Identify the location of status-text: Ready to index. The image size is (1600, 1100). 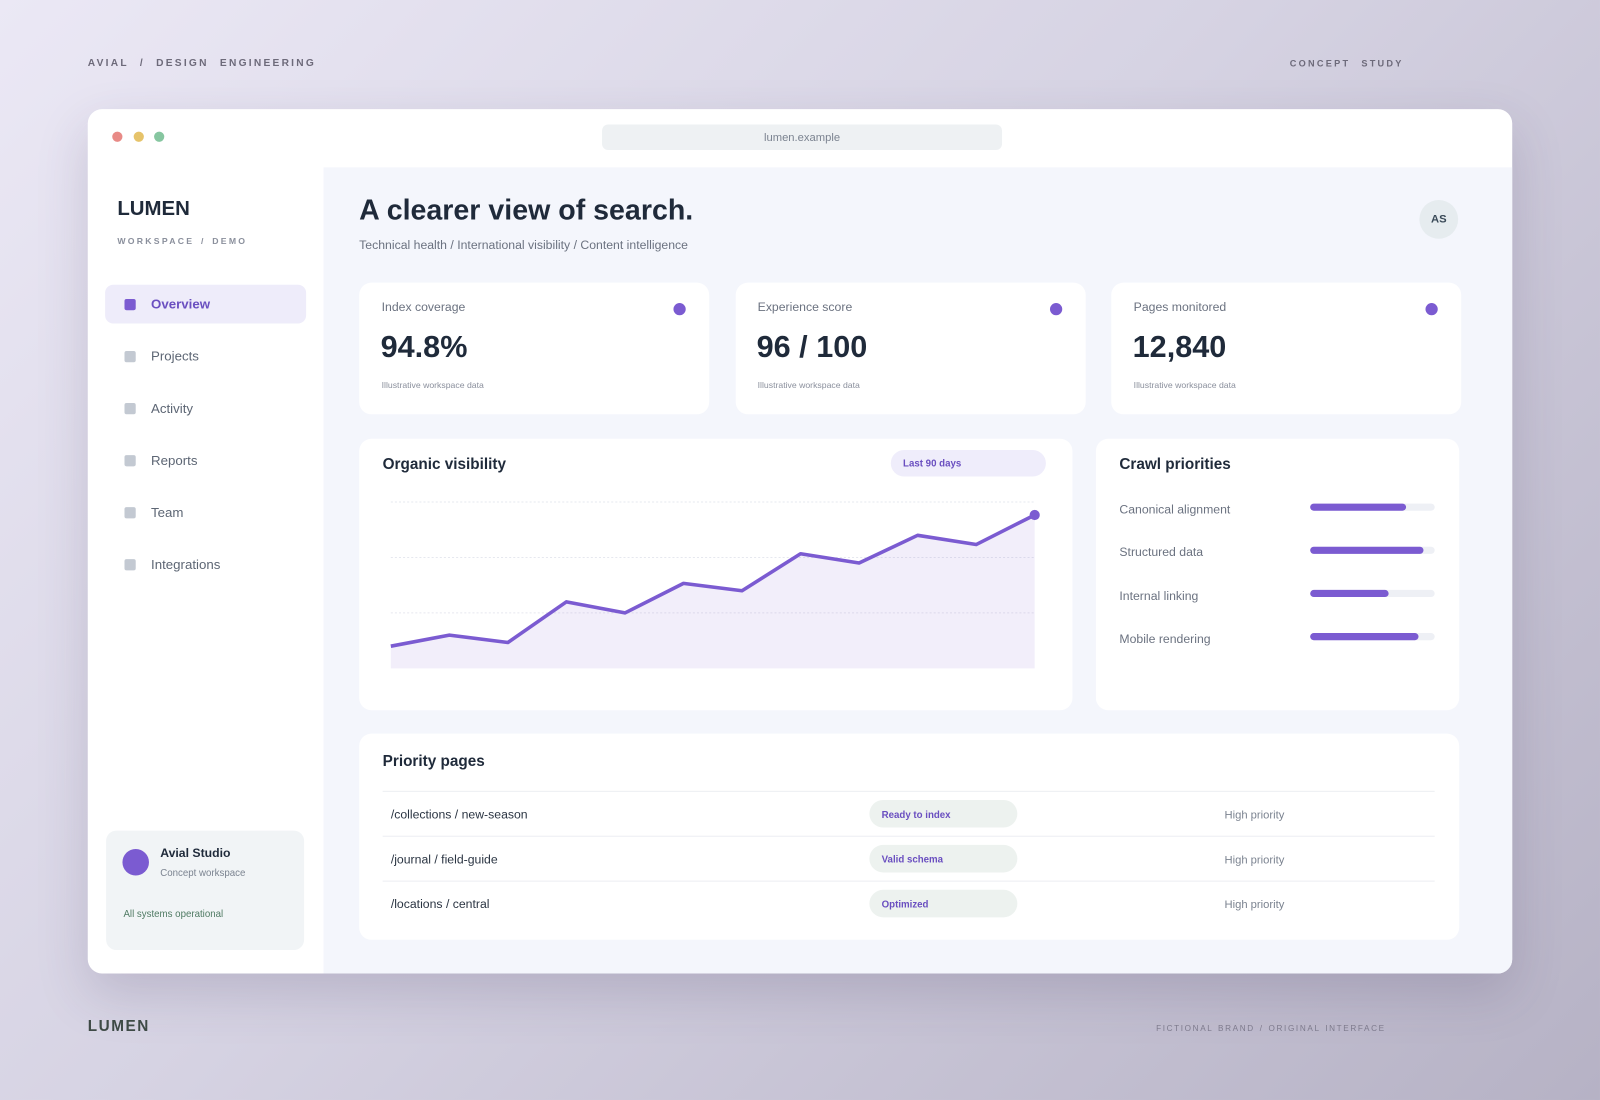
(916, 815).